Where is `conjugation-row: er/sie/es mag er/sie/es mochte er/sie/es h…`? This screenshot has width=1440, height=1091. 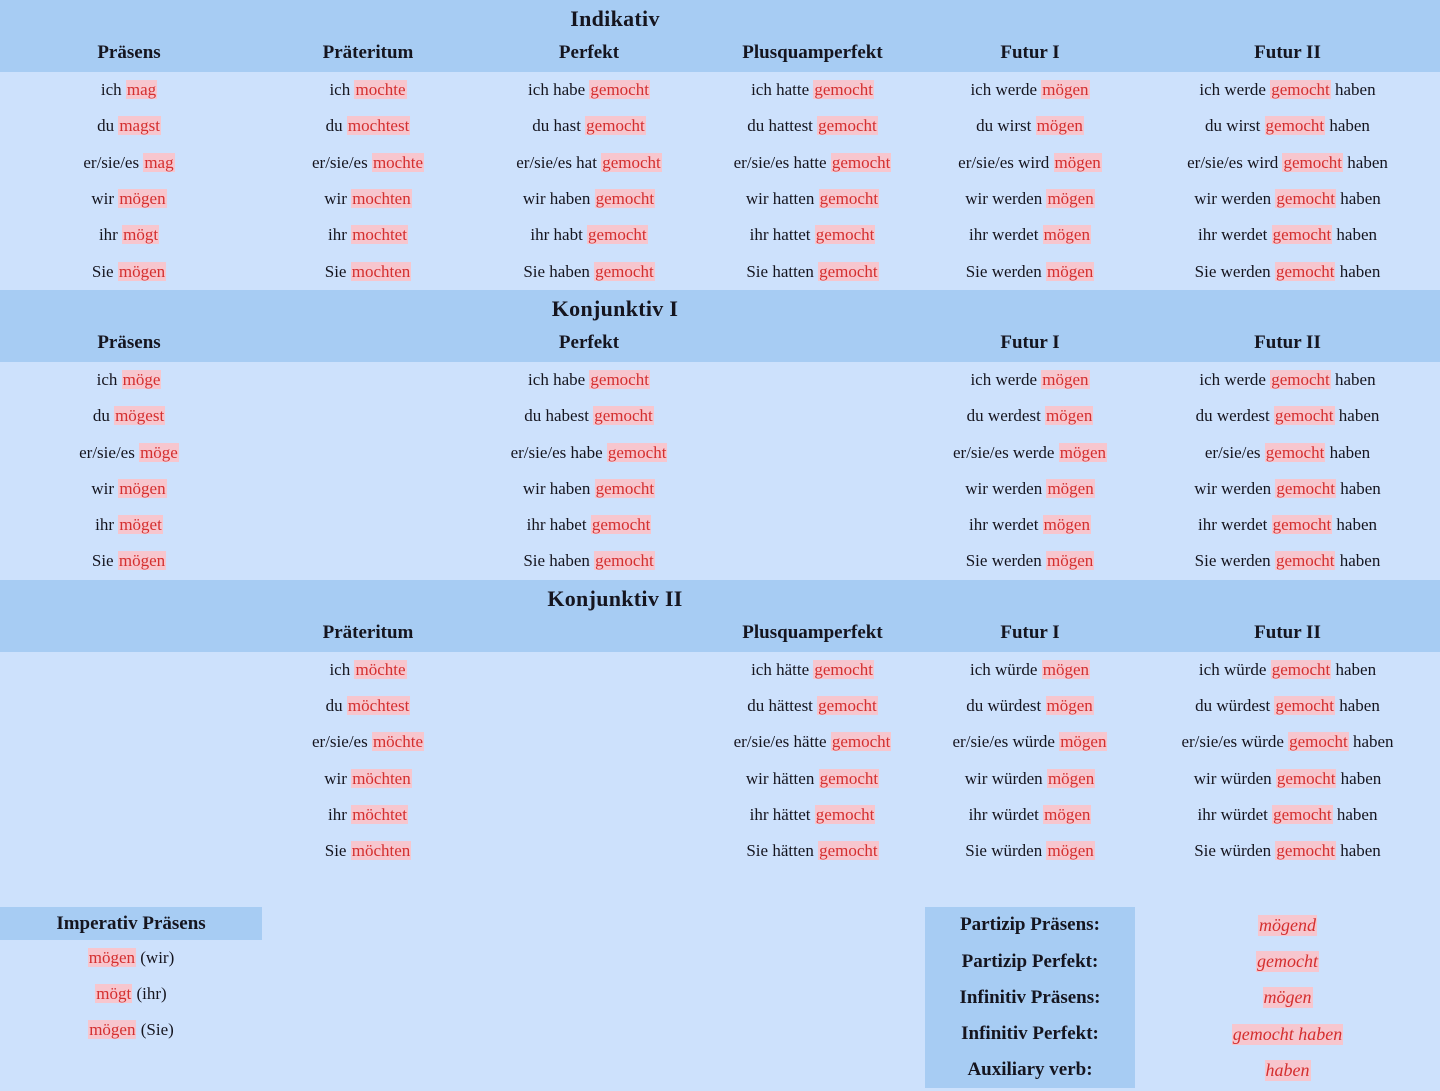
conjugation-row: er/sie/es mag er/sie/es mochte er/sie/es h… is located at coordinates (720, 163).